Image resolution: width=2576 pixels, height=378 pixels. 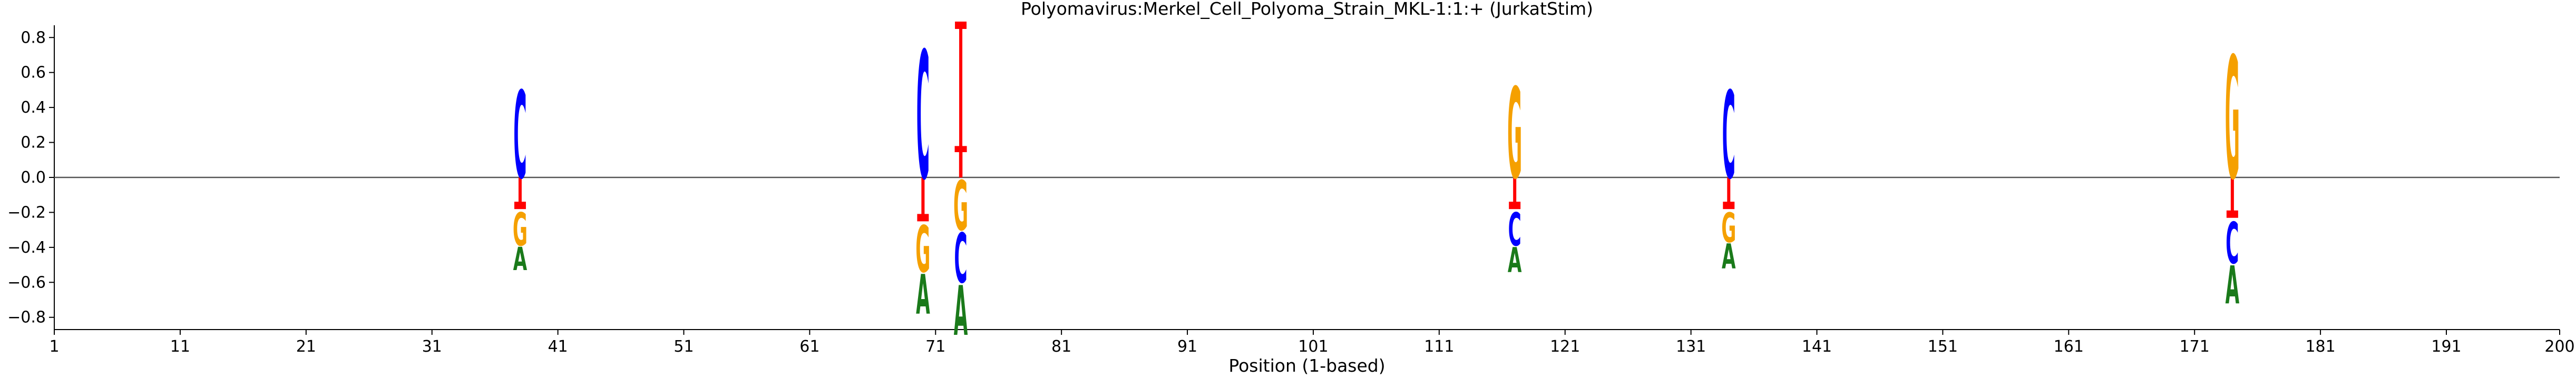 What do you see at coordinates (1817, 347) in the screenshot?
I see `x-tick-label: 141` at bounding box center [1817, 347].